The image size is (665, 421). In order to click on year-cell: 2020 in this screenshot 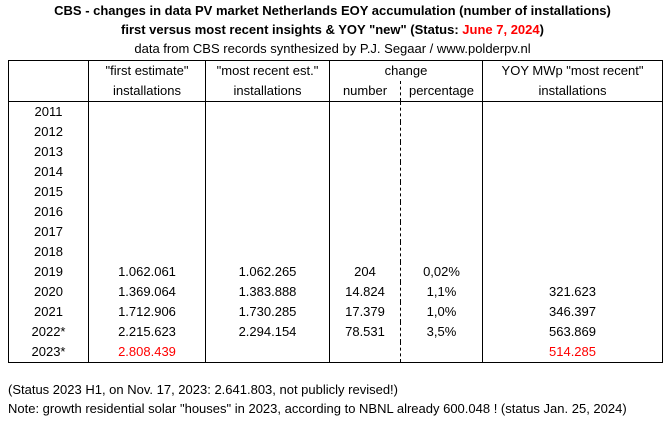, I will do `click(48, 292)`.